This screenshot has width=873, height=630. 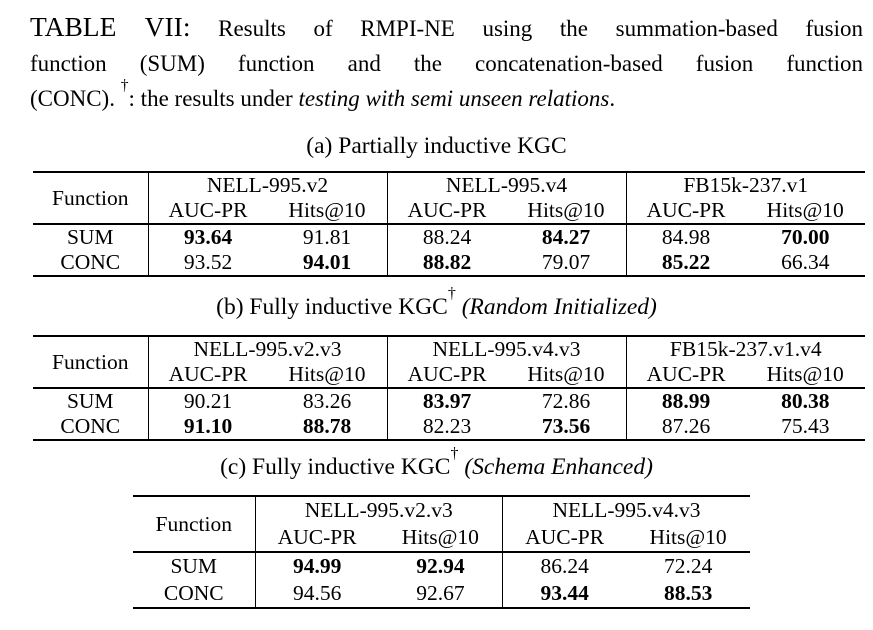 I want to click on value-cell: 91.81, so click(x=327, y=237).